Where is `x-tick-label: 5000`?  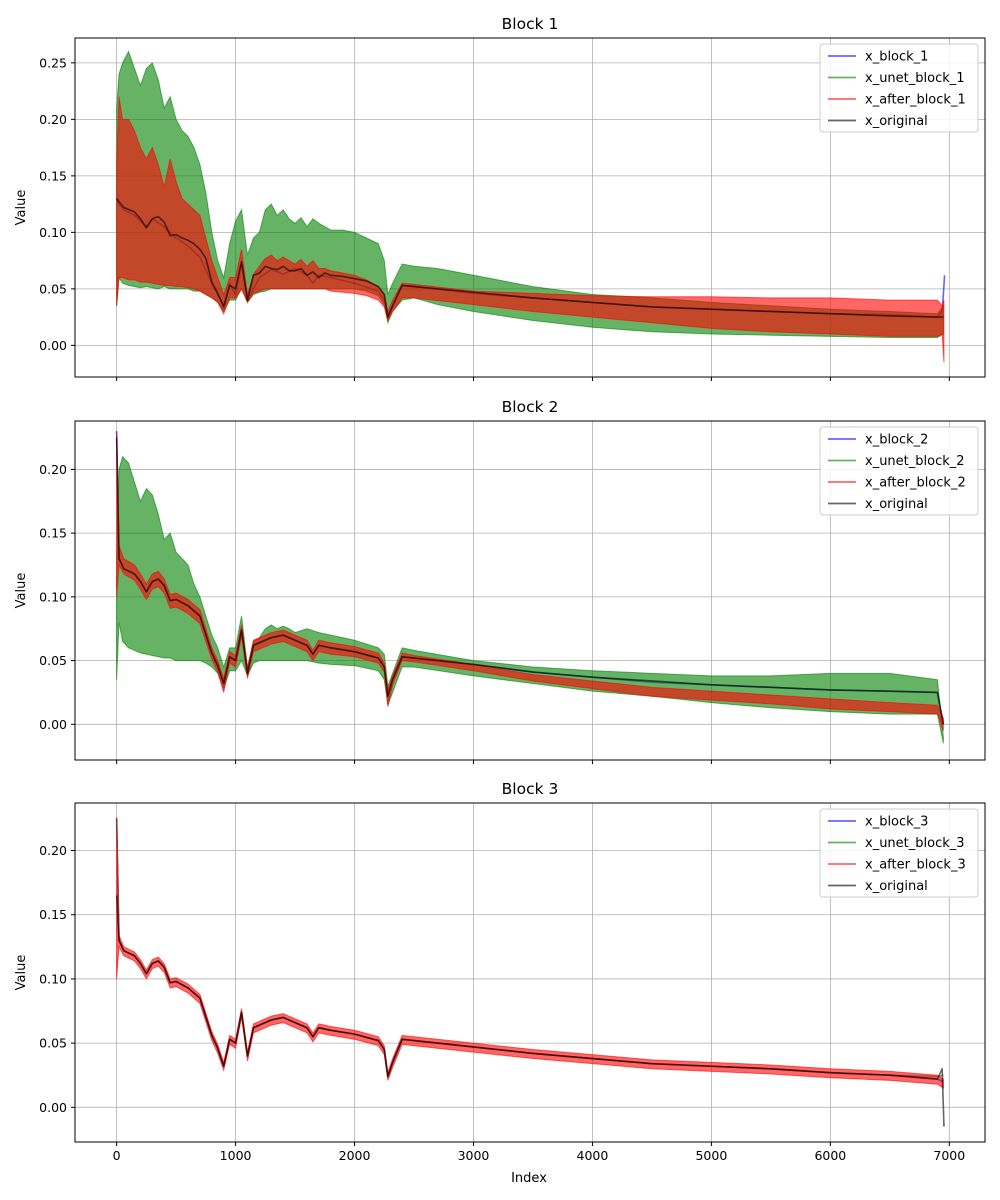 x-tick-label: 5000 is located at coordinates (711, 1155).